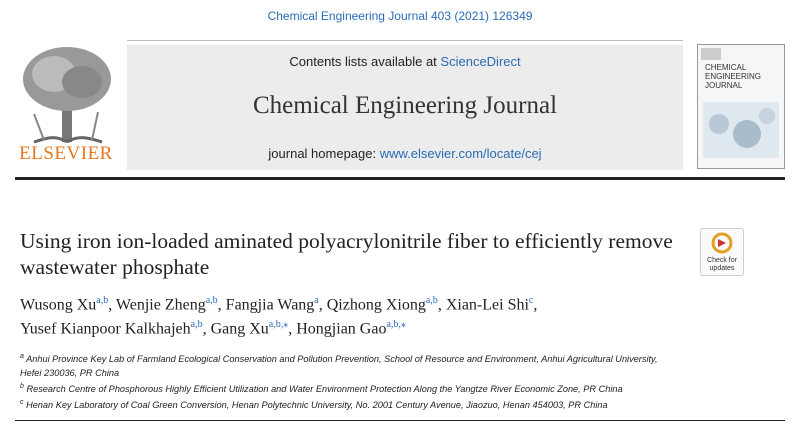 This screenshot has height=431, width=800. What do you see at coordinates (67, 95) in the screenshot?
I see `elsevier-logo` at bounding box center [67, 95].